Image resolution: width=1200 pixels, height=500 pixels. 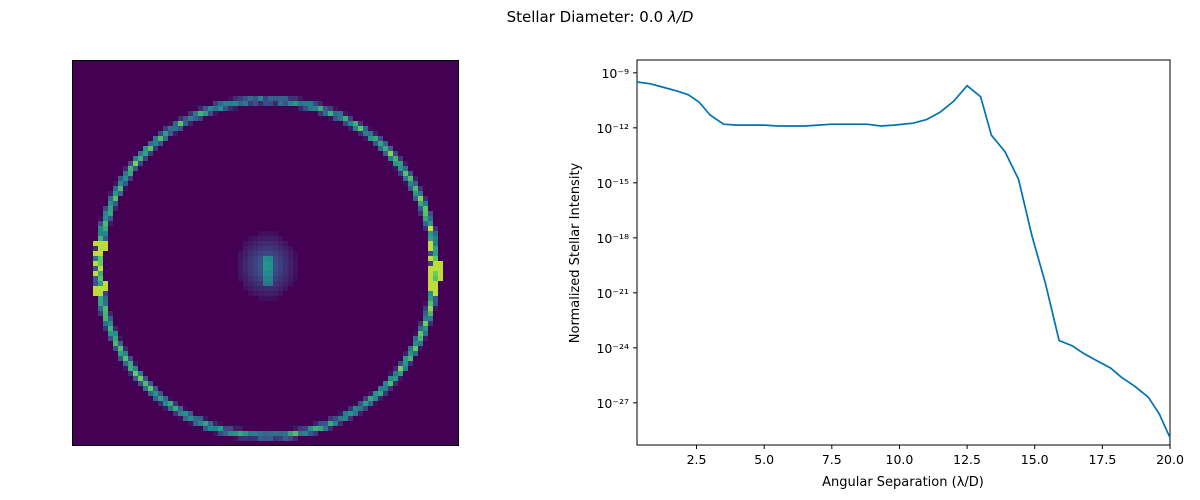 I want to click on x-axis-ticks: 2.5 5.0 7.5 10.0 12.5 15.0 17.5 20.0, so click(x=935, y=456).